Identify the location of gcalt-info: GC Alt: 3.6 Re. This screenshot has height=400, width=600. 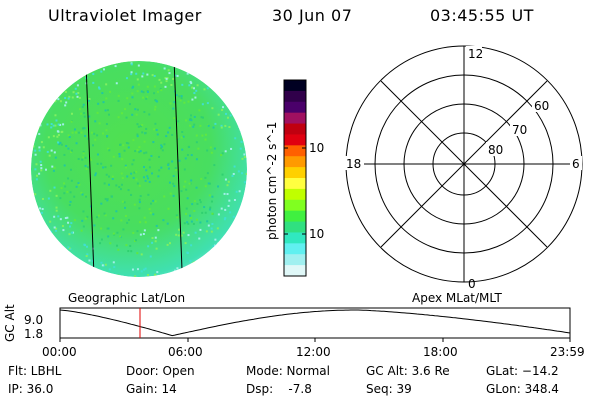
(408, 371).